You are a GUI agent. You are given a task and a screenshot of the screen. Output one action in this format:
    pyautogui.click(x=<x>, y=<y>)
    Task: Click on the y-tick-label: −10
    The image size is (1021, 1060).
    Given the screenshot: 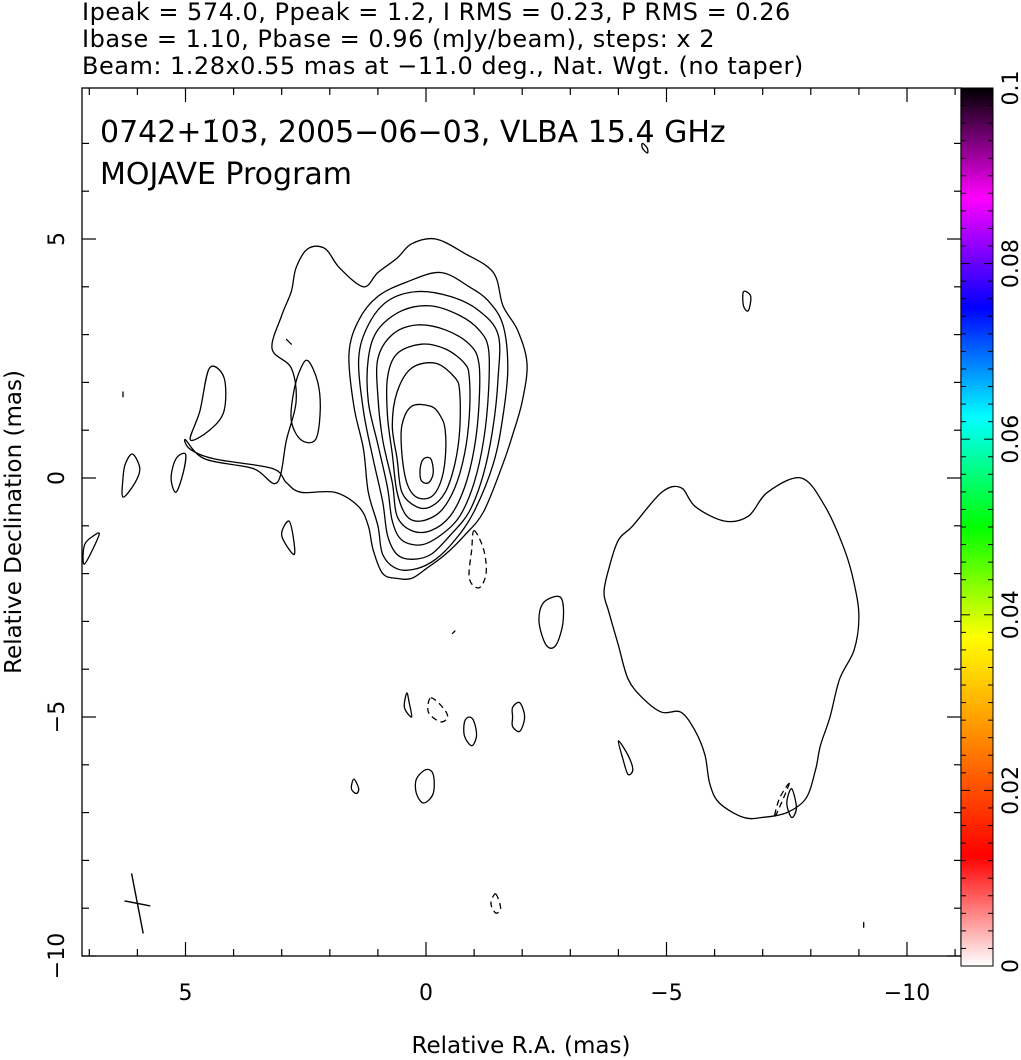 What is the action you would take?
    pyautogui.click(x=57, y=956)
    